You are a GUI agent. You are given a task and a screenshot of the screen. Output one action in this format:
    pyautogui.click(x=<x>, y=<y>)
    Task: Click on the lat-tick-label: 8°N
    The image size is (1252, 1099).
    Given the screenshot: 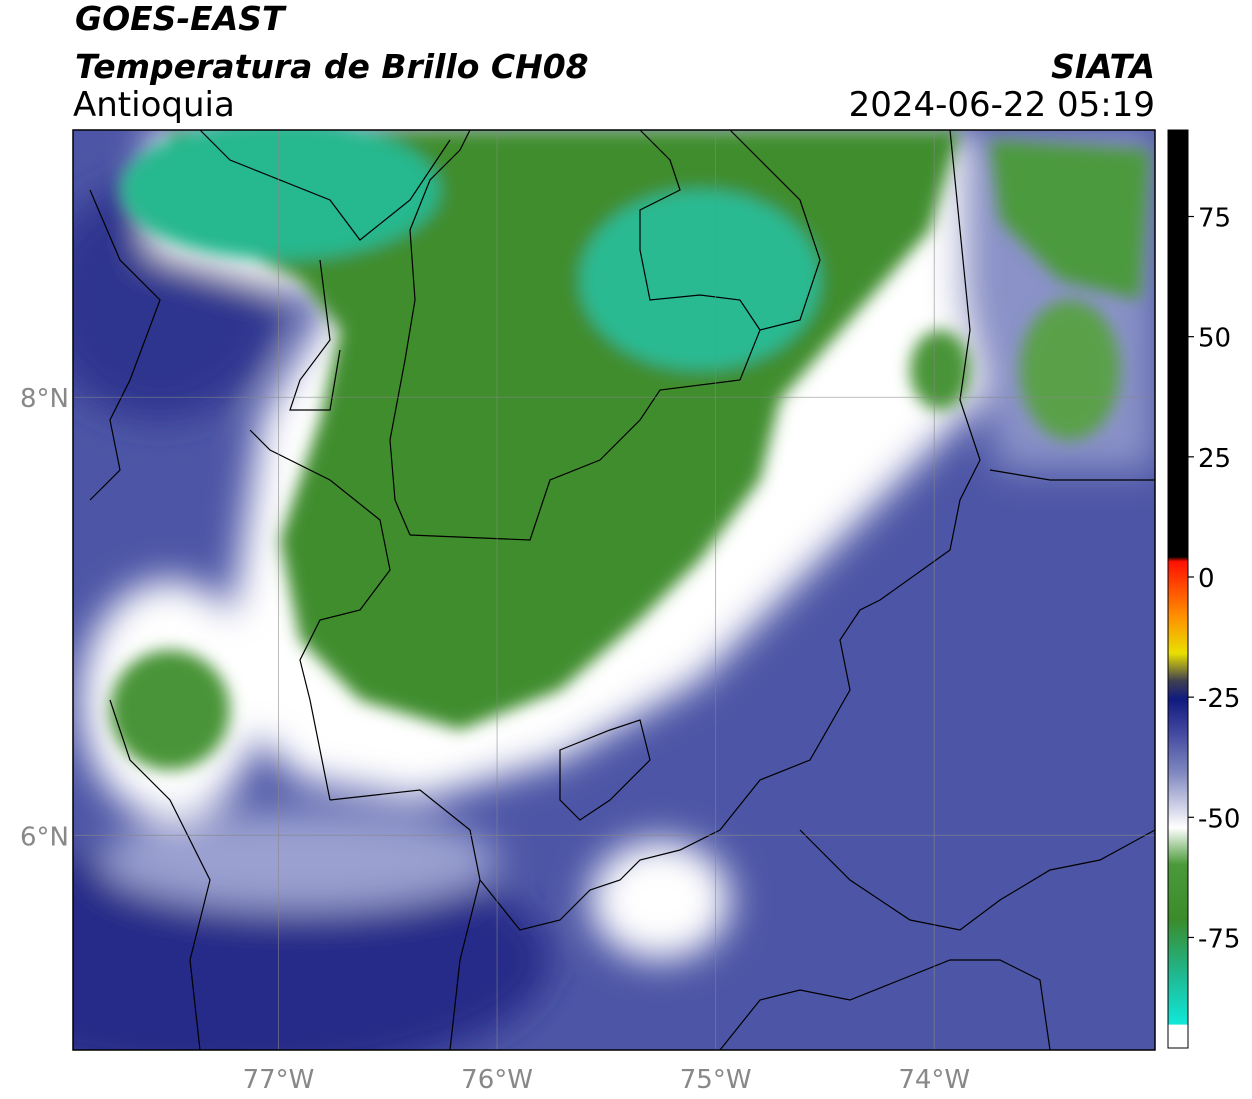 What is the action you would take?
    pyautogui.click(x=44, y=399)
    